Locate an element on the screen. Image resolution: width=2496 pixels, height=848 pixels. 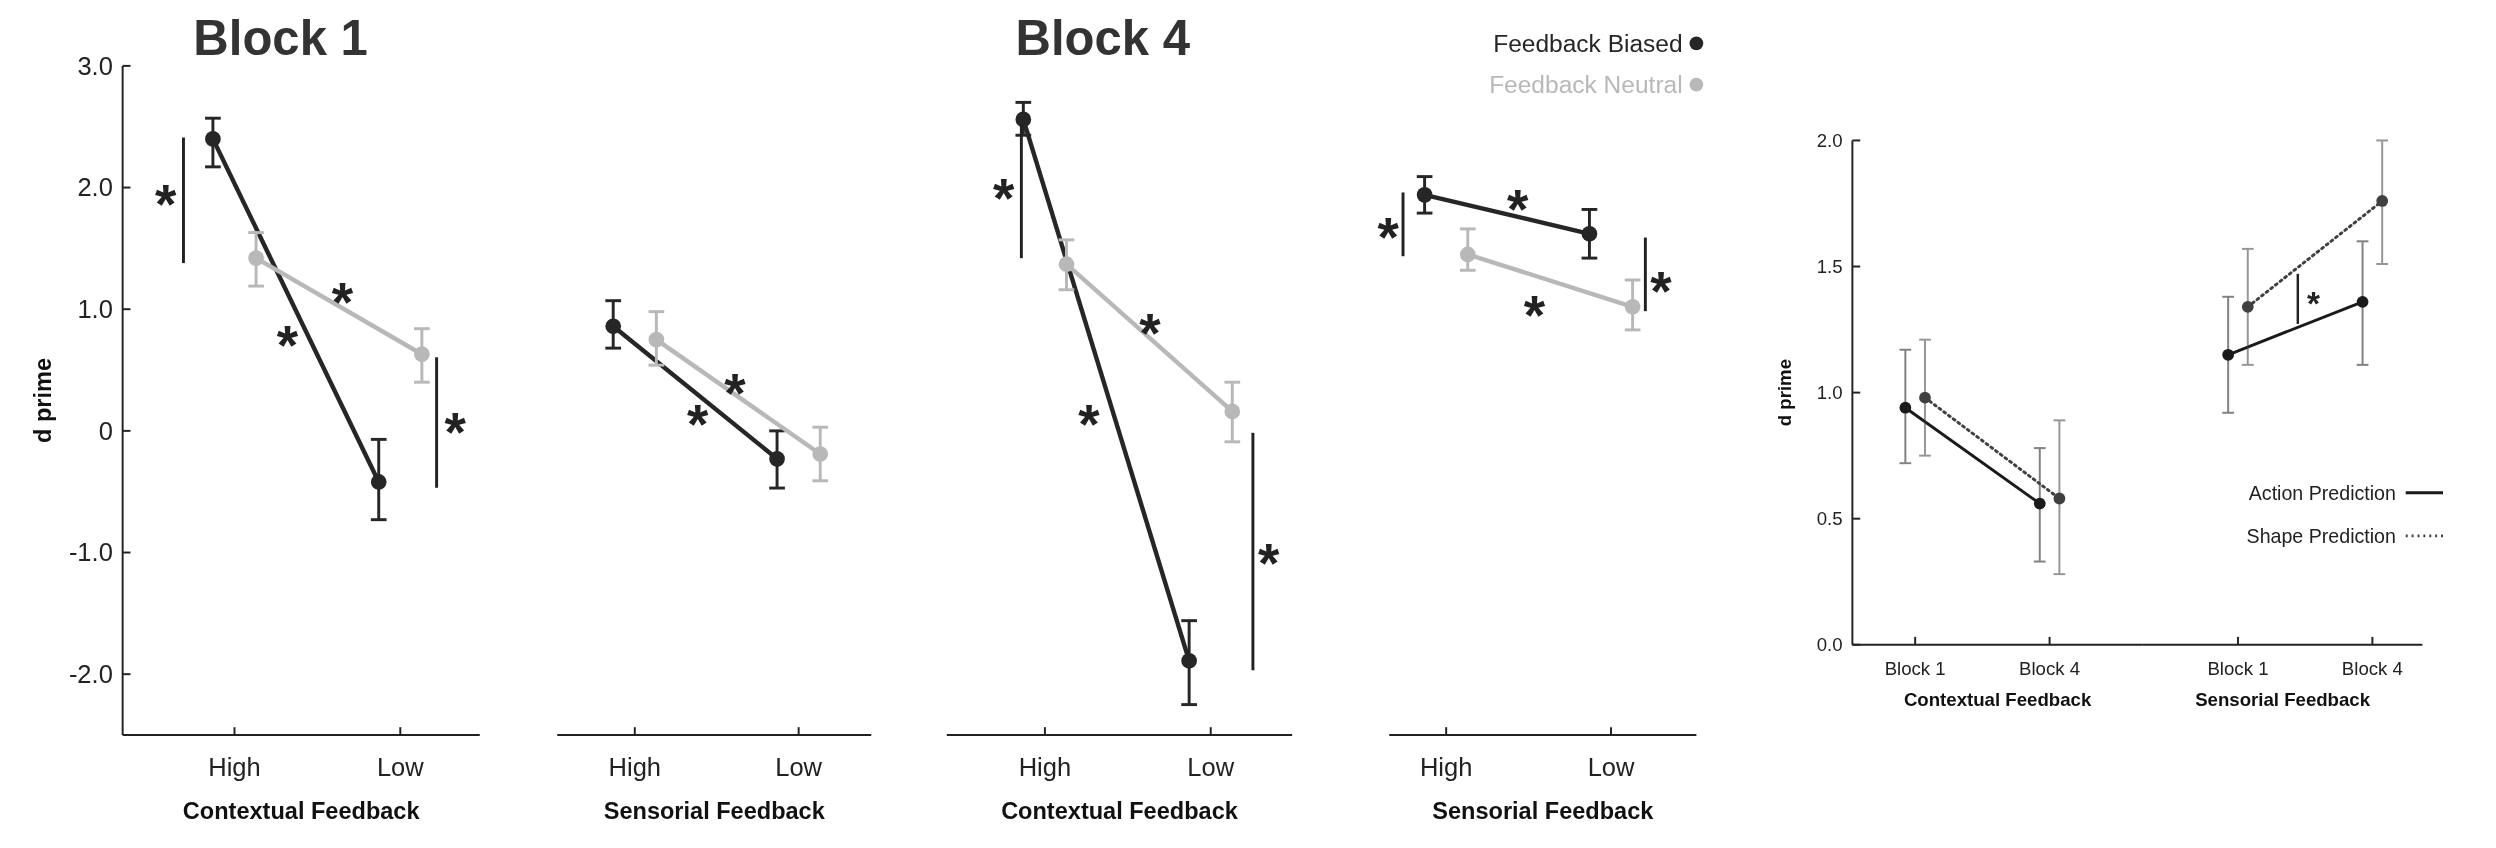
chart-title: Block 4 is located at coordinates (1103, 38).